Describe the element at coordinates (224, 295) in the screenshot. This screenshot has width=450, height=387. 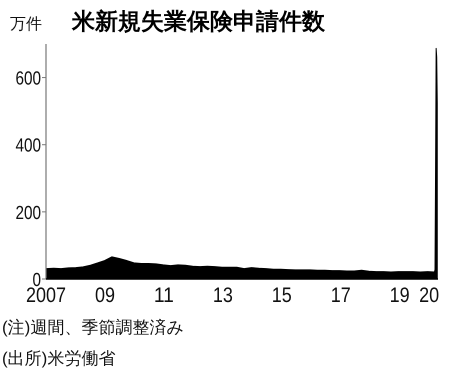
I see `x-tick-label: 13` at that location.